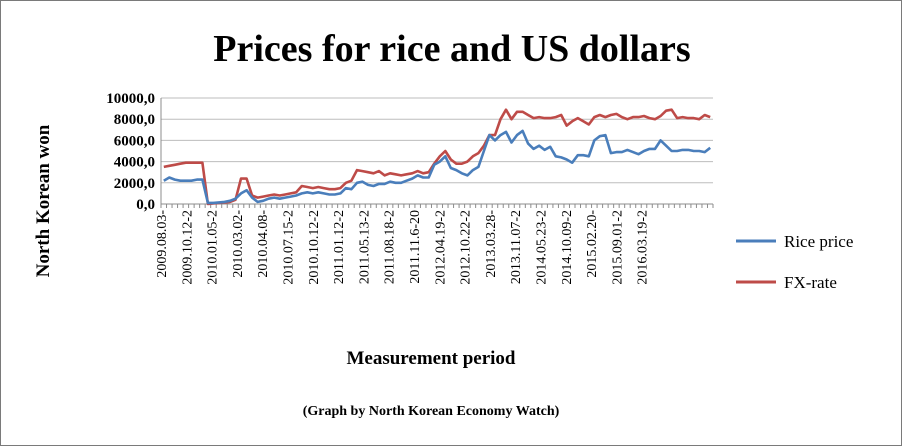  Describe the element at coordinates (145, 205) in the screenshot. I see `y-tick-label: 0,0` at that location.